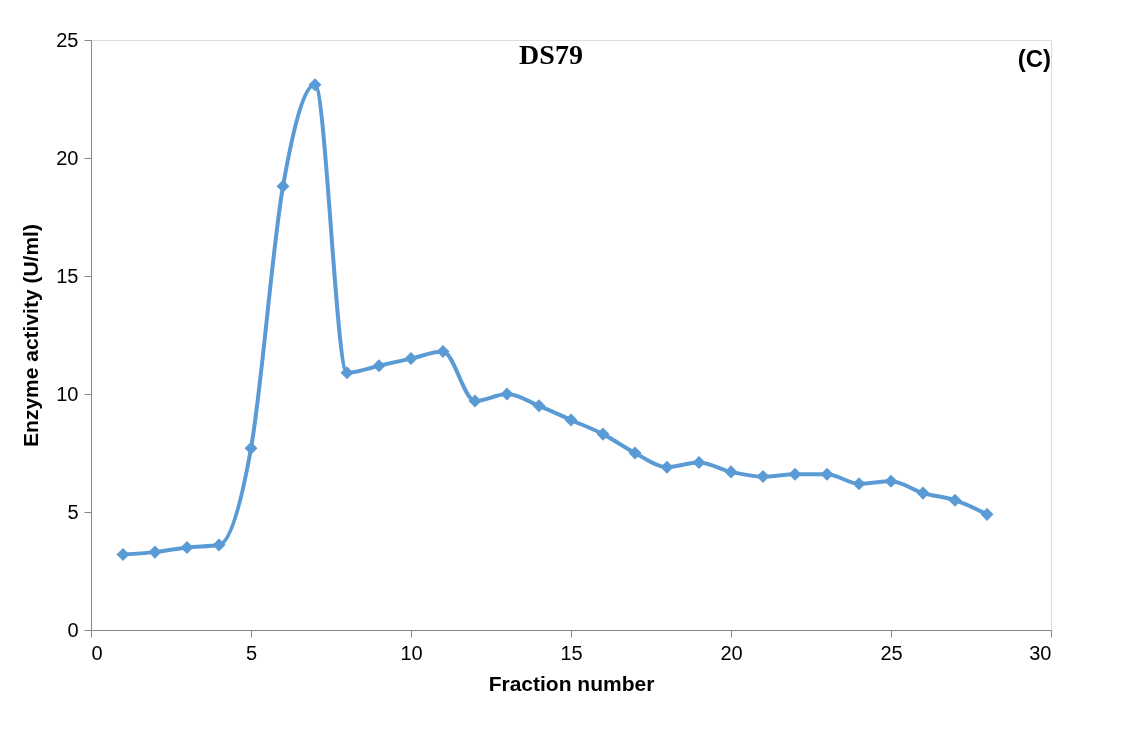  What do you see at coordinates (31, 335) in the screenshot?
I see `y-axis-title: Enzyme activity (U/ml)` at bounding box center [31, 335].